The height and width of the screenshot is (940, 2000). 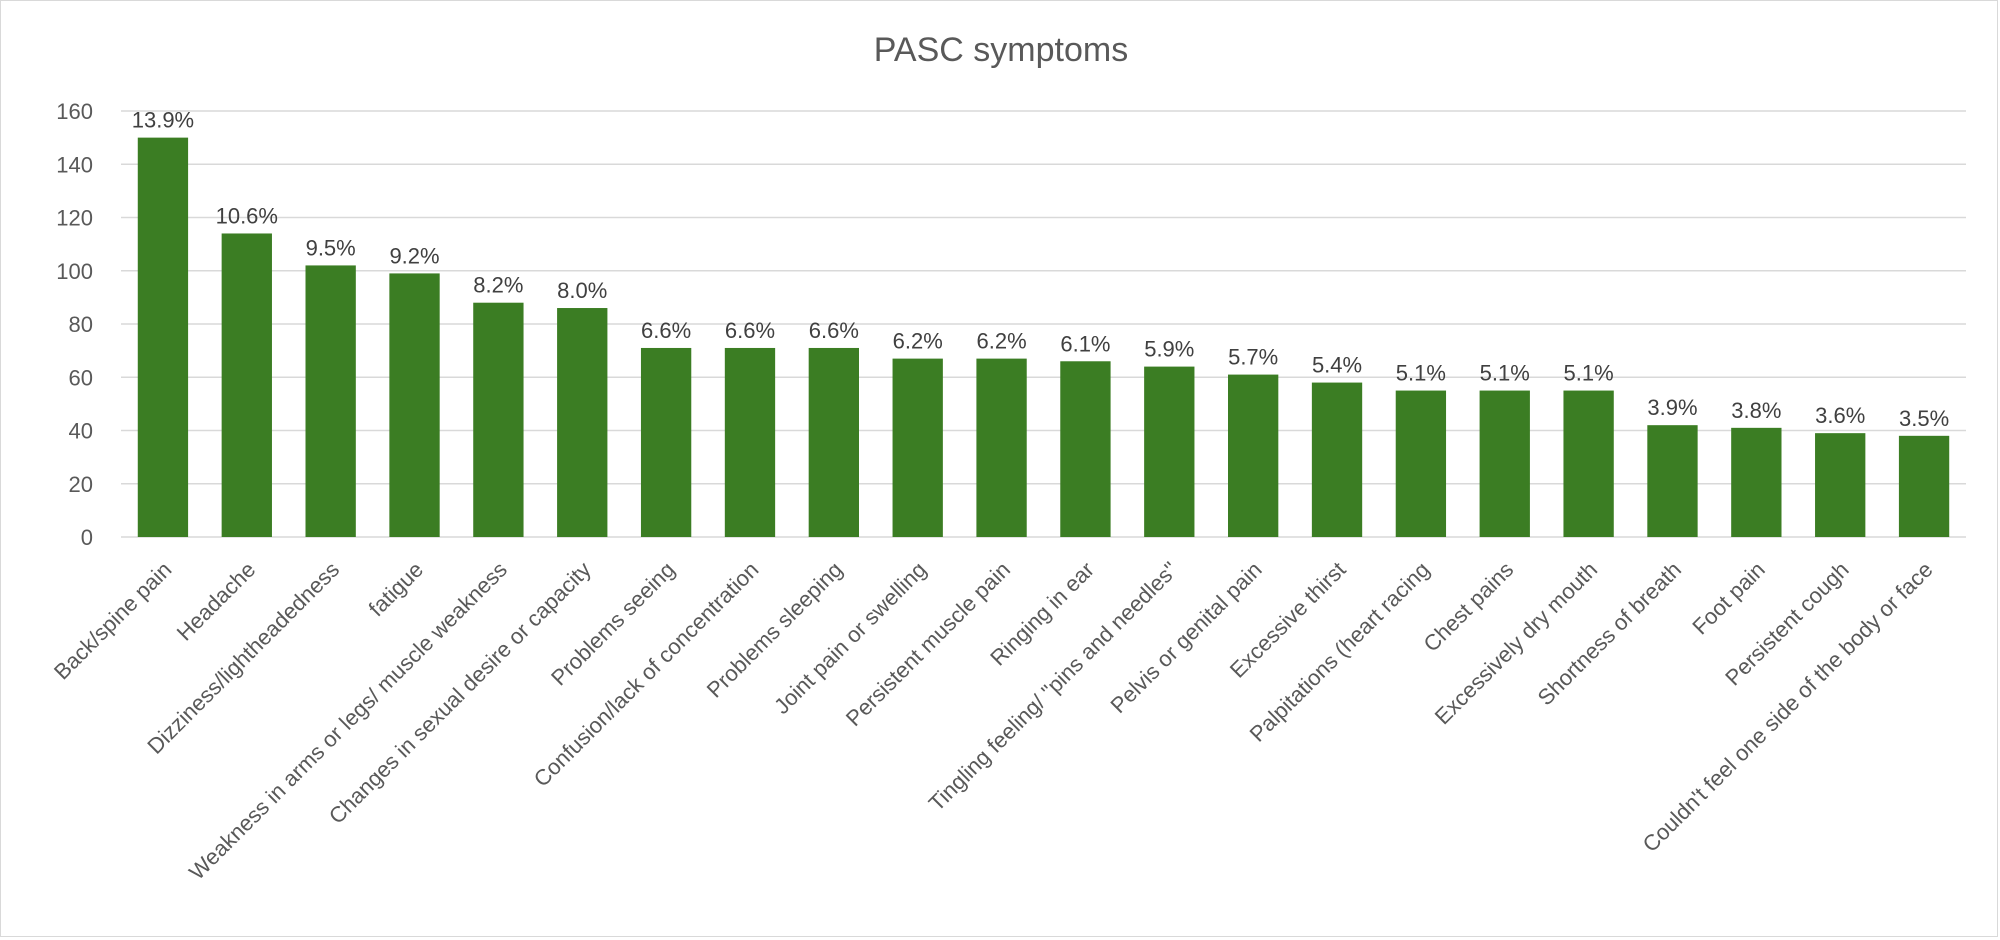 What do you see at coordinates (396, 589) in the screenshot?
I see `category-label: fatigue` at bounding box center [396, 589].